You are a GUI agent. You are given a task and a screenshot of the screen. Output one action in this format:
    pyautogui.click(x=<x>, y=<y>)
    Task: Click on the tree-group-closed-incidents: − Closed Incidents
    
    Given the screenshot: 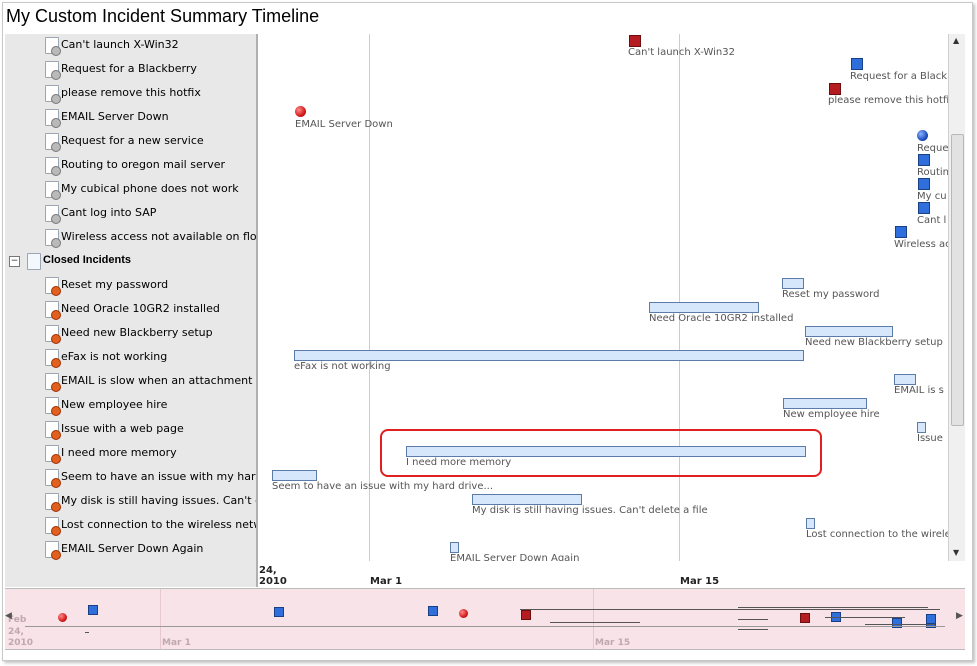 What is the action you would take?
    pyautogui.click(x=130, y=262)
    